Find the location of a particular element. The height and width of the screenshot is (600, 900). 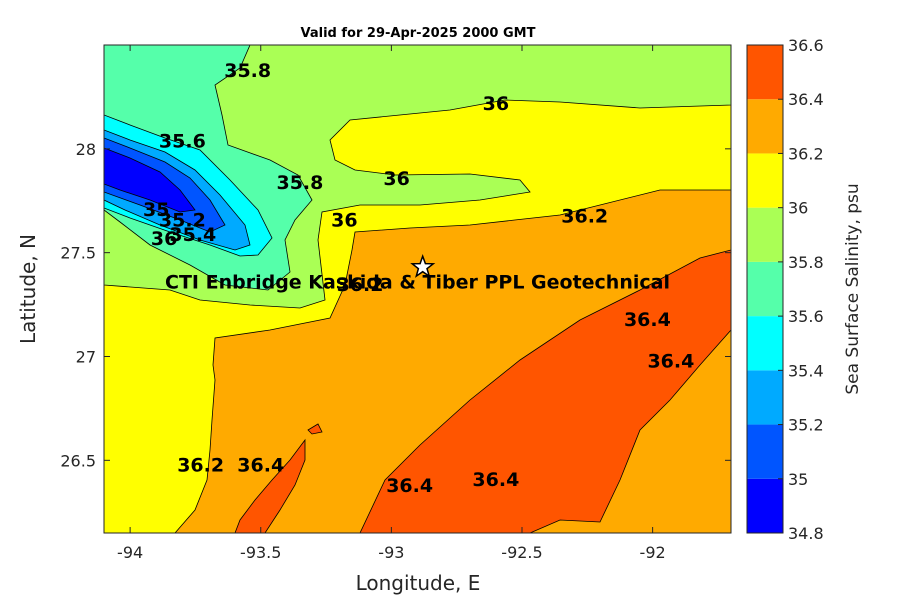

colorbar-tick-label: 35.8 is located at coordinates (806, 262).